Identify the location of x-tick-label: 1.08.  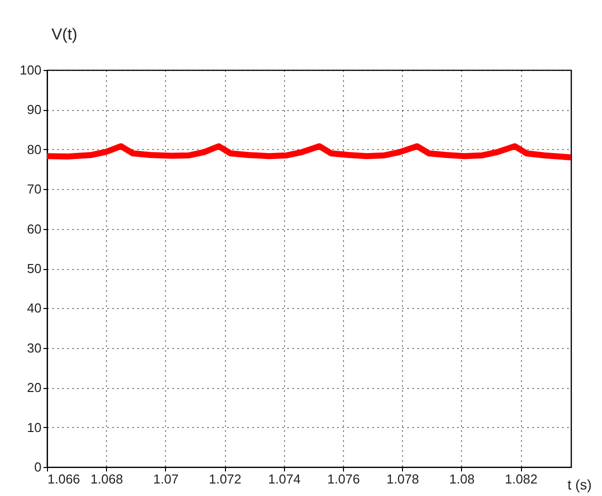
(462, 479).